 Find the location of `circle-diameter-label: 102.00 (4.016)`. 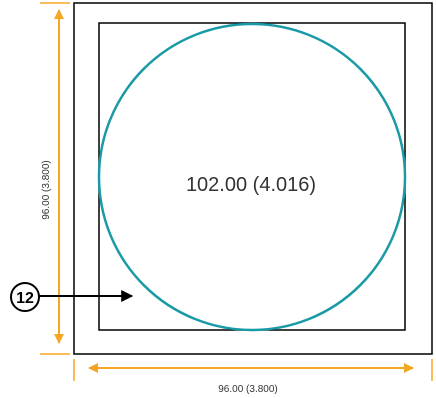

circle-diameter-label: 102.00 (4.016) is located at coordinates (251, 185).